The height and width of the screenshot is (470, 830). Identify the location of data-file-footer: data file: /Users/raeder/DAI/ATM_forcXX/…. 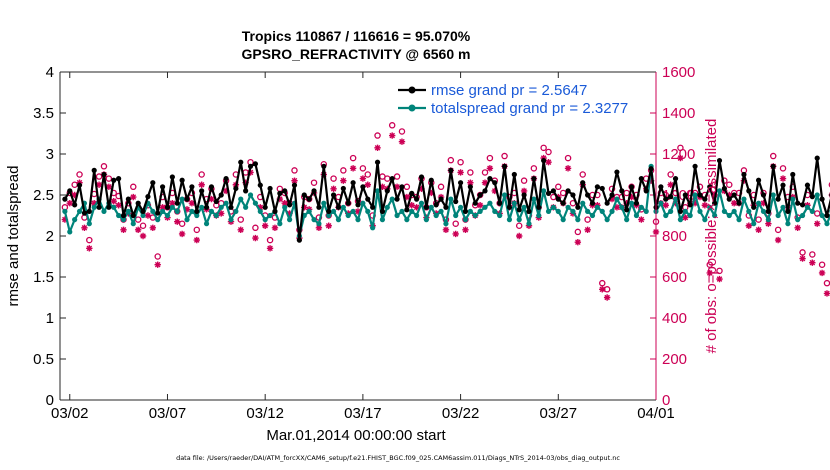
(398, 458).